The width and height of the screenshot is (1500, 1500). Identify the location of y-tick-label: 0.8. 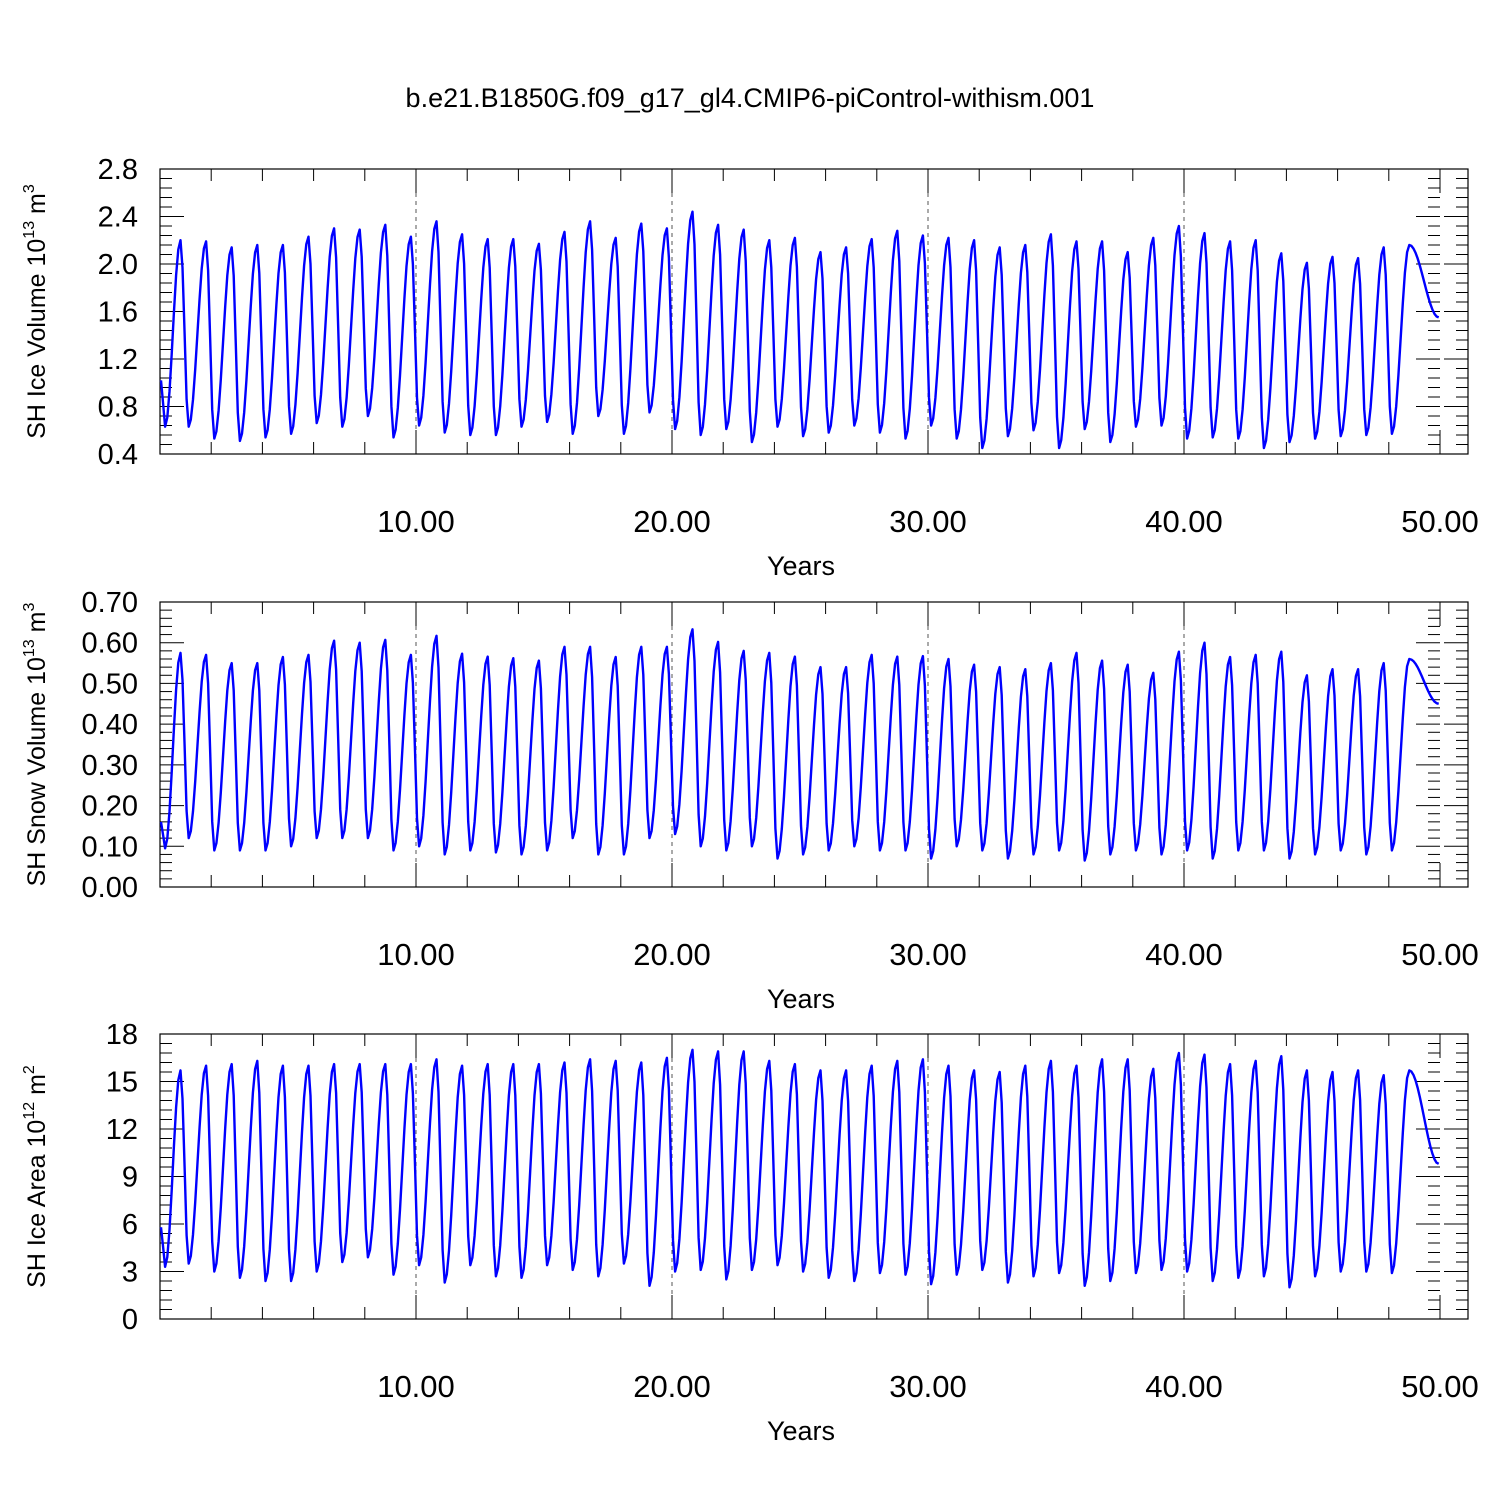
(118, 408).